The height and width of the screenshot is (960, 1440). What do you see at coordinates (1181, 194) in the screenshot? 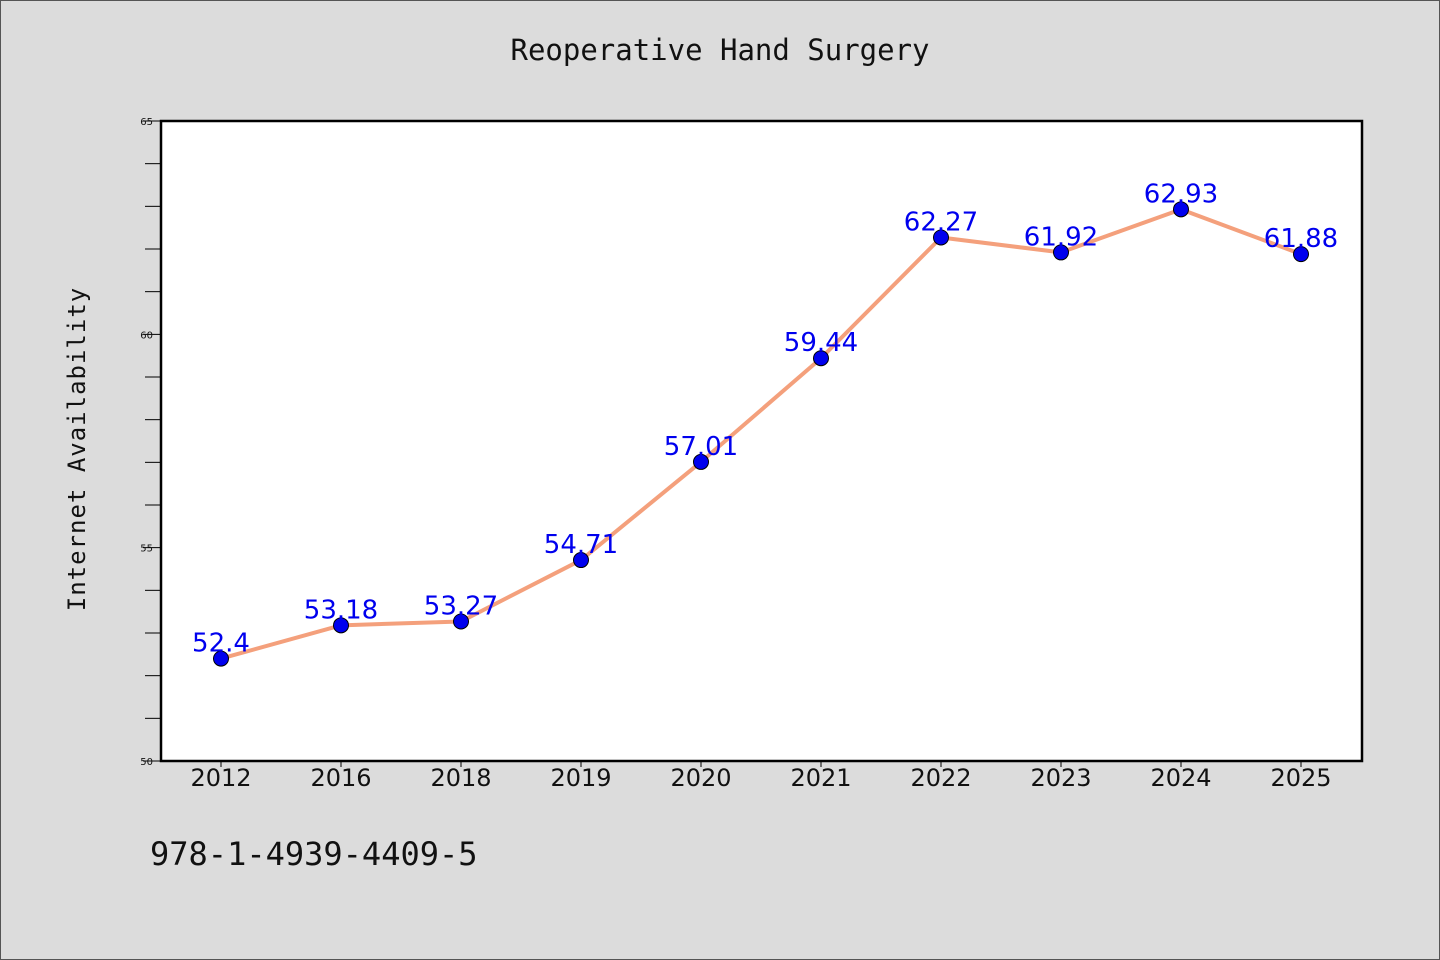
I see `data-label: 62.93` at bounding box center [1181, 194].